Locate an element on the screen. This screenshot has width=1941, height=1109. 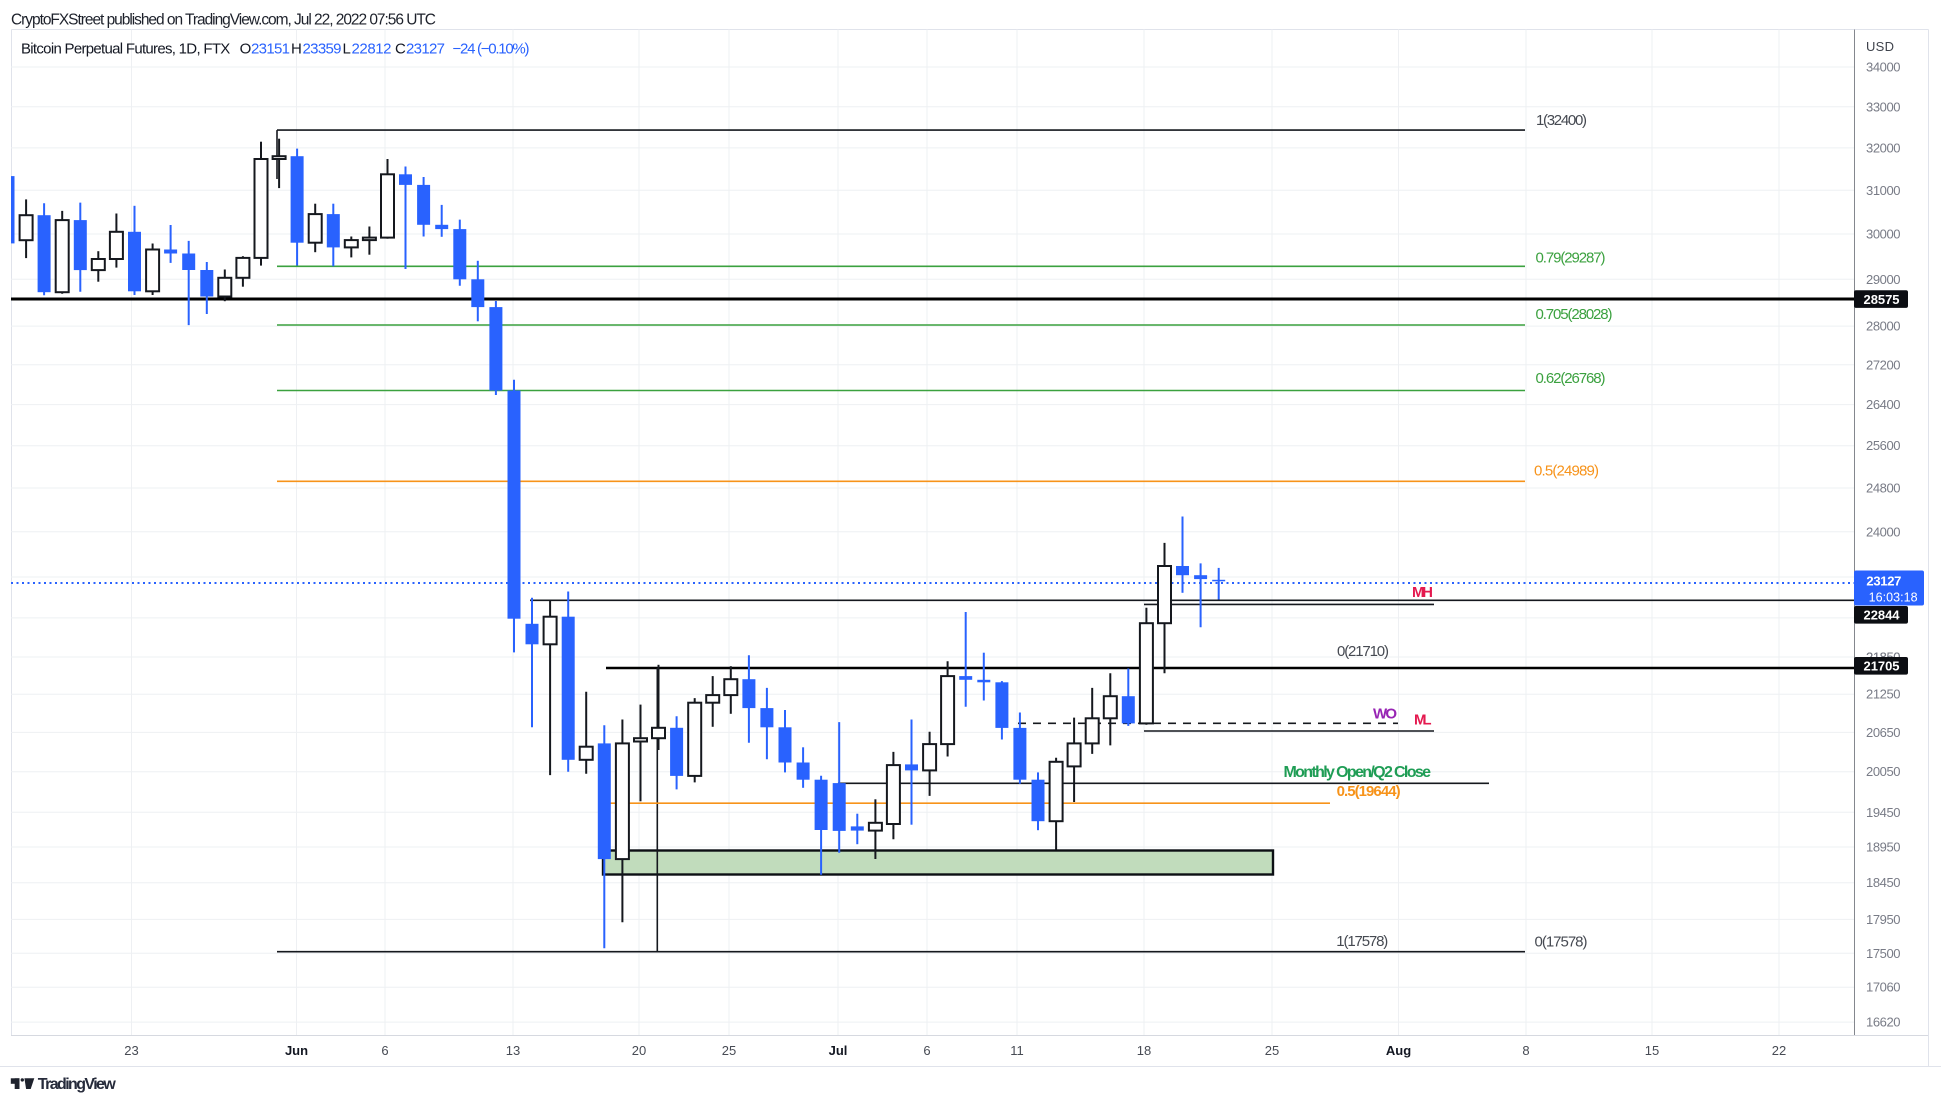
svg-text: 18 is located at coordinates (1144, 1050).